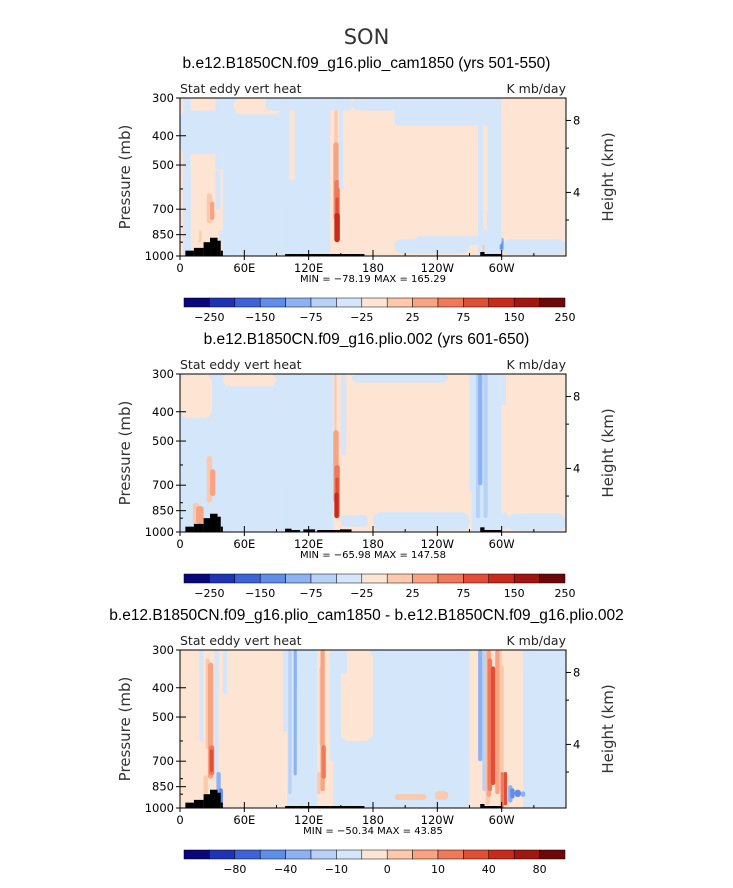  Describe the element at coordinates (576, 744) in the screenshot. I see `y2-tick-label: 4` at that location.